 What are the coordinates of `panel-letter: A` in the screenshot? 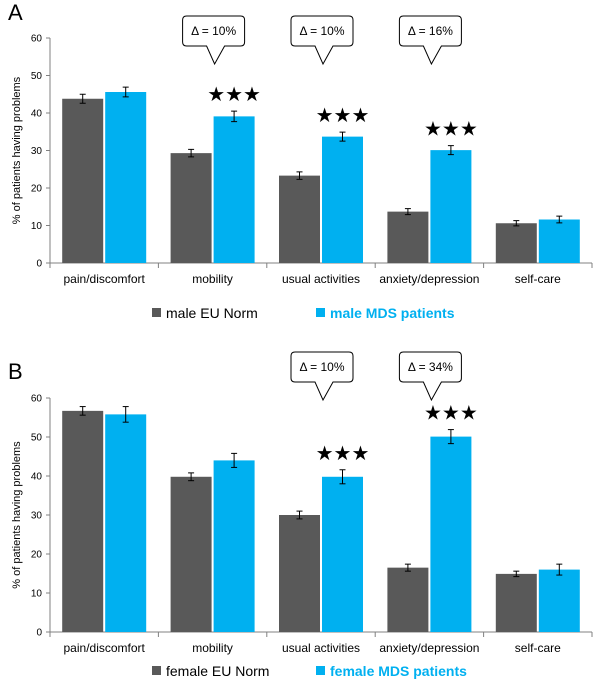 It's located at (15, 12).